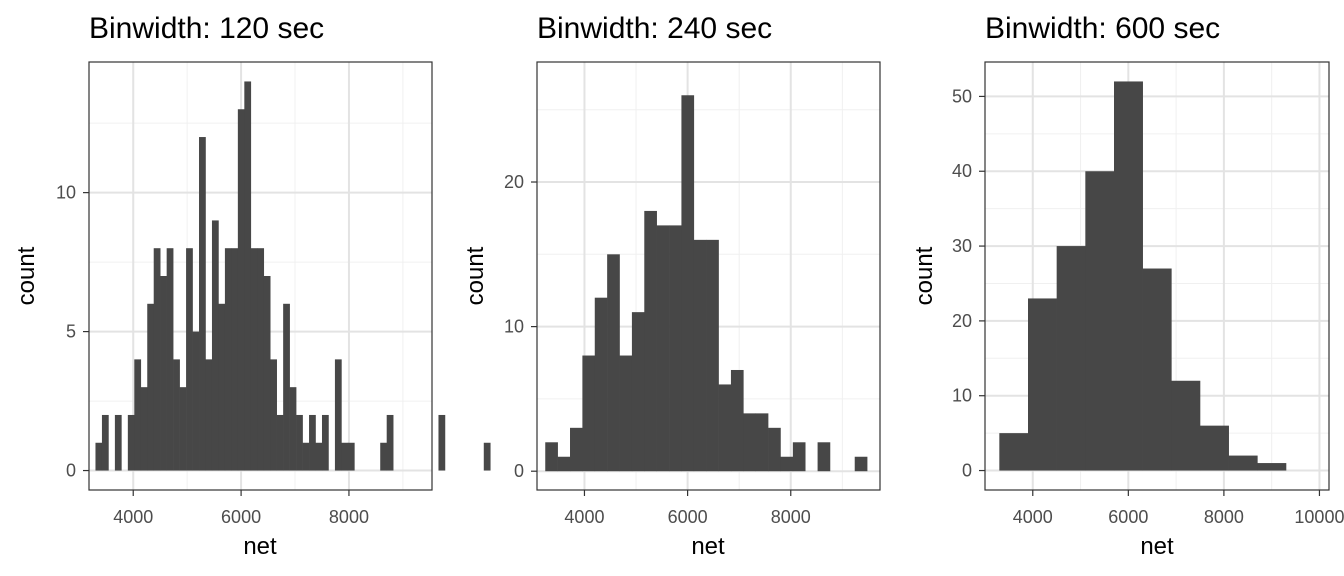 The width and height of the screenshot is (1344, 576). What do you see at coordinates (962, 171) in the screenshot?
I see `y-tick-label: 40` at bounding box center [962, 171].